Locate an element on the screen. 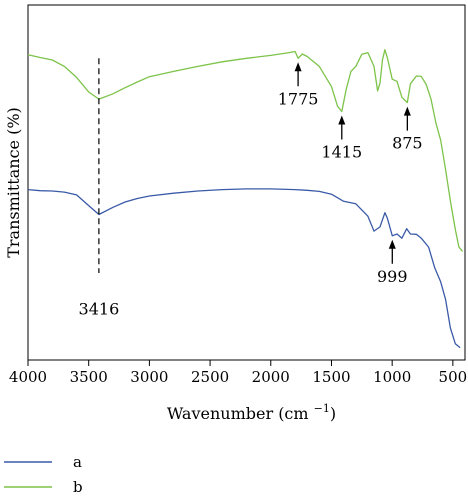  x-tick-label: 500 is located at coordinates (453, 377).